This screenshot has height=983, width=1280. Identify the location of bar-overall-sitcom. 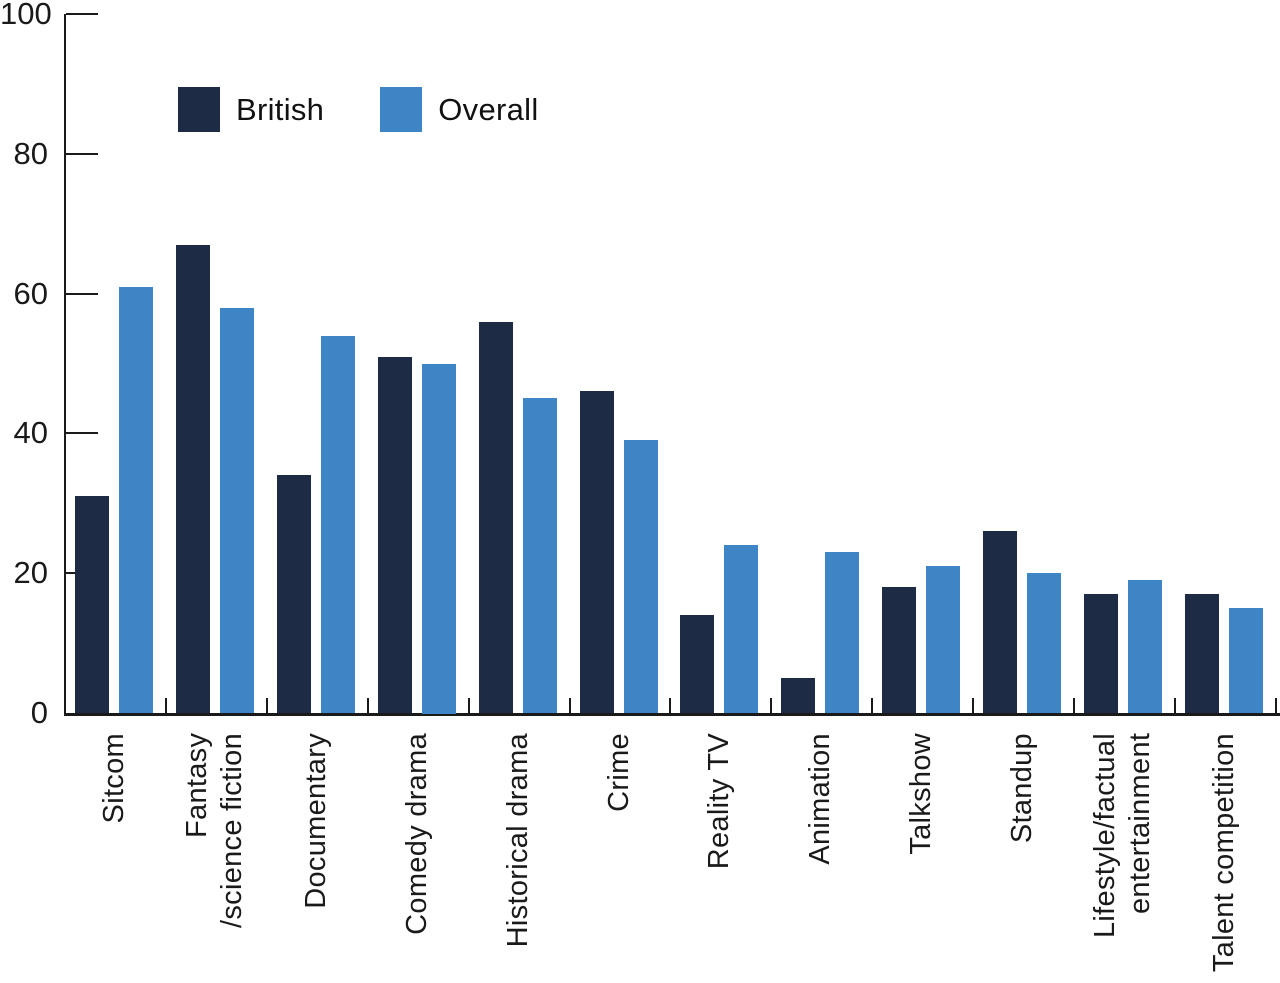
(136, 500).